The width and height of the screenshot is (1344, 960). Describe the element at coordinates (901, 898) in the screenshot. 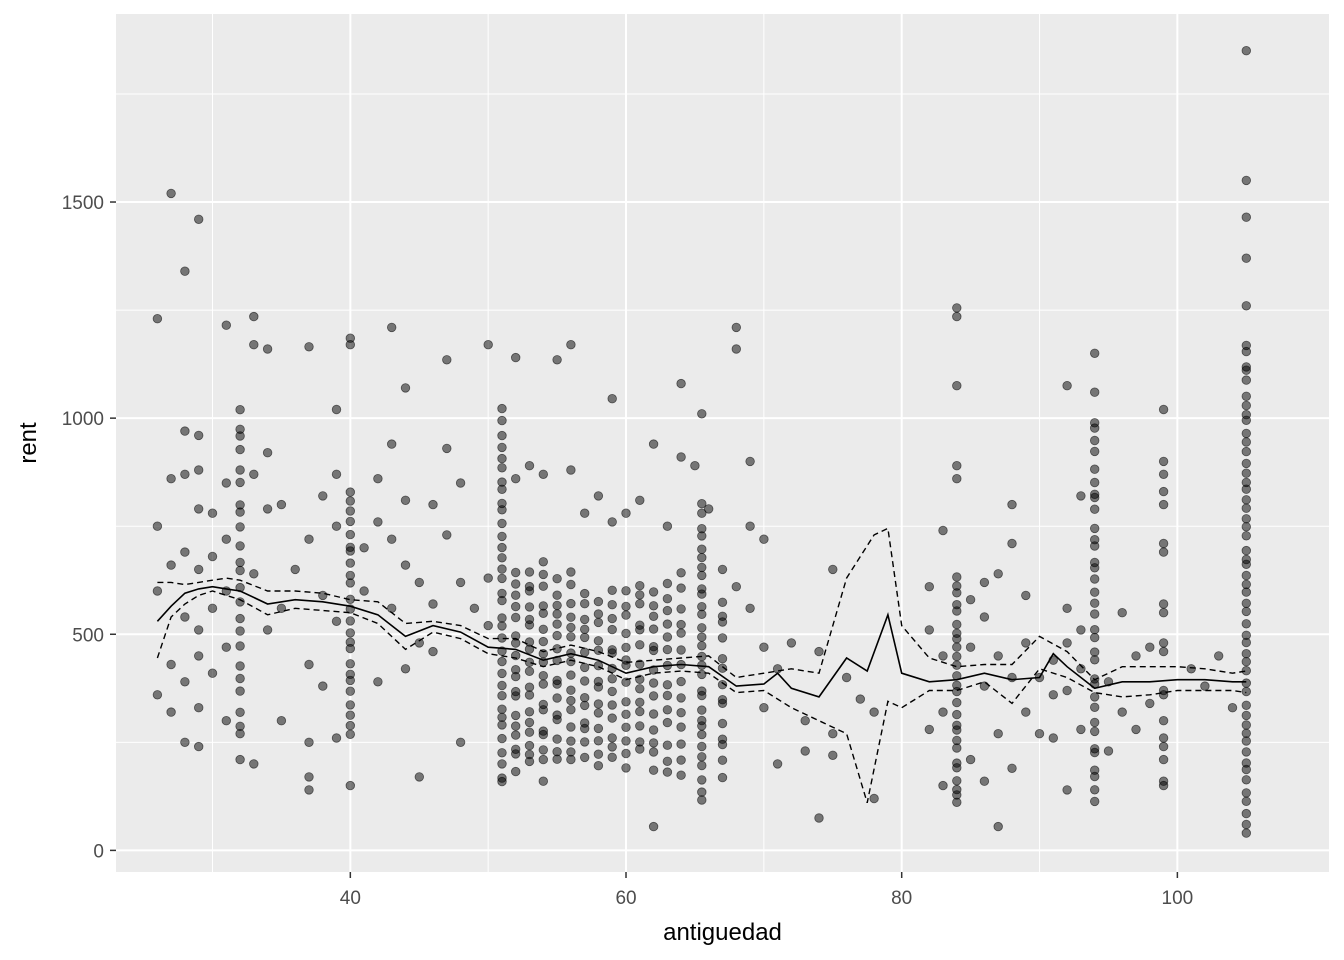

I see `x-tick-label: 80` at that location.